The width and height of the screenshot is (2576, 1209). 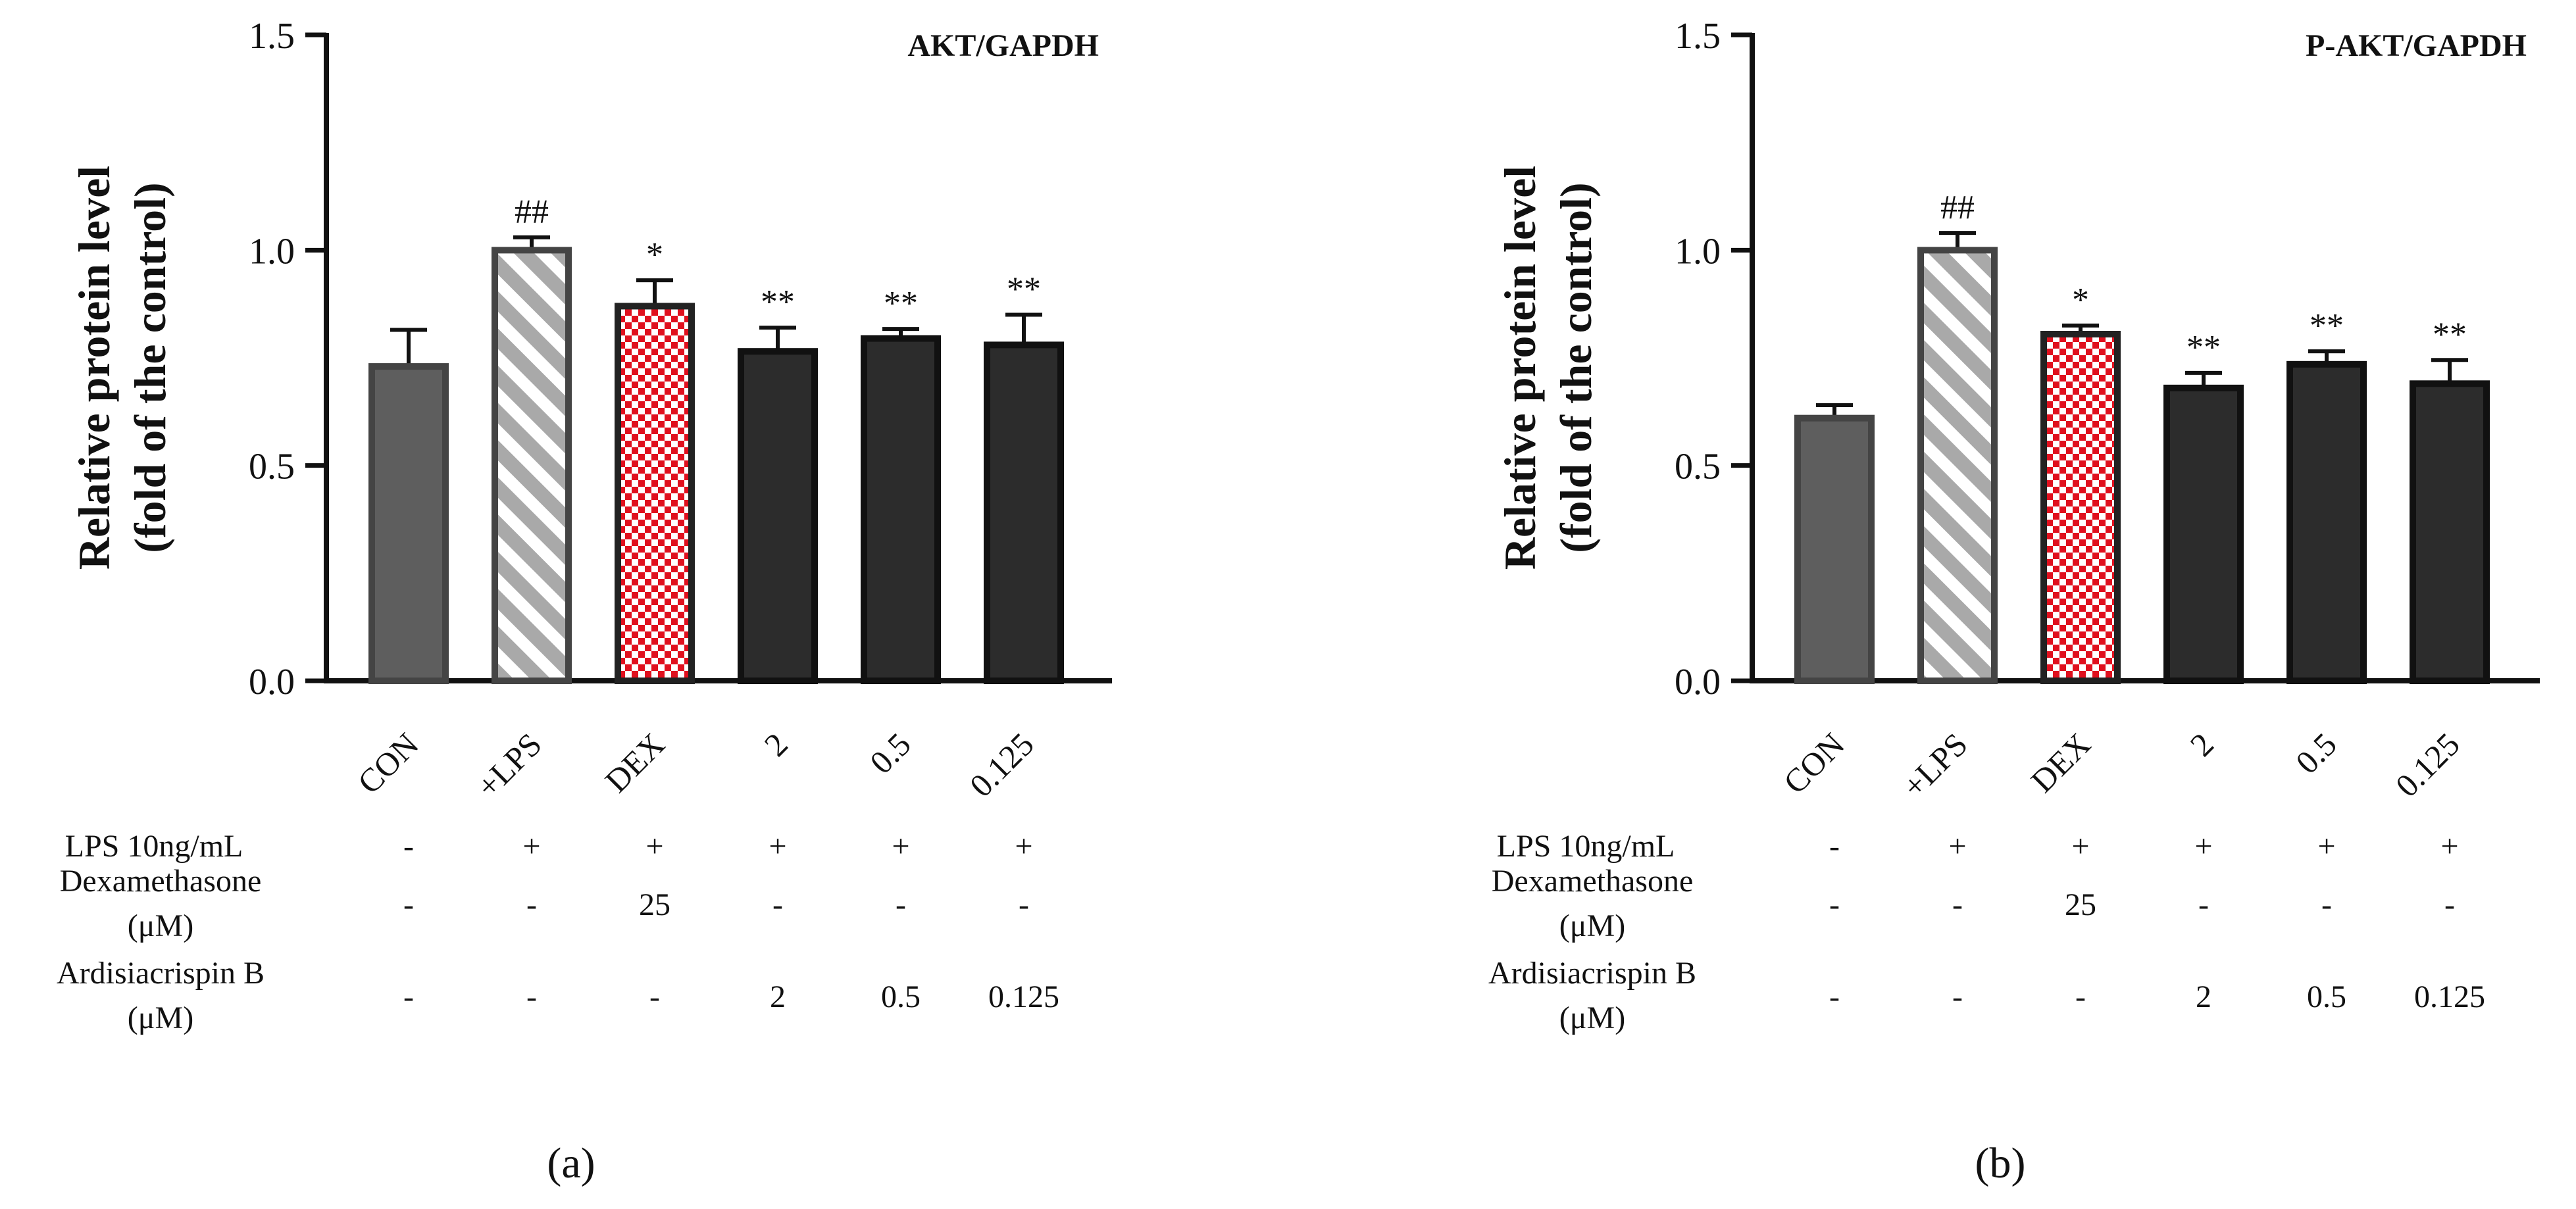 What do you see at coordinates (2000, 1163) in the screenshot?
I see `panel-caption: (b)` at bounding box center [2000, 1163].